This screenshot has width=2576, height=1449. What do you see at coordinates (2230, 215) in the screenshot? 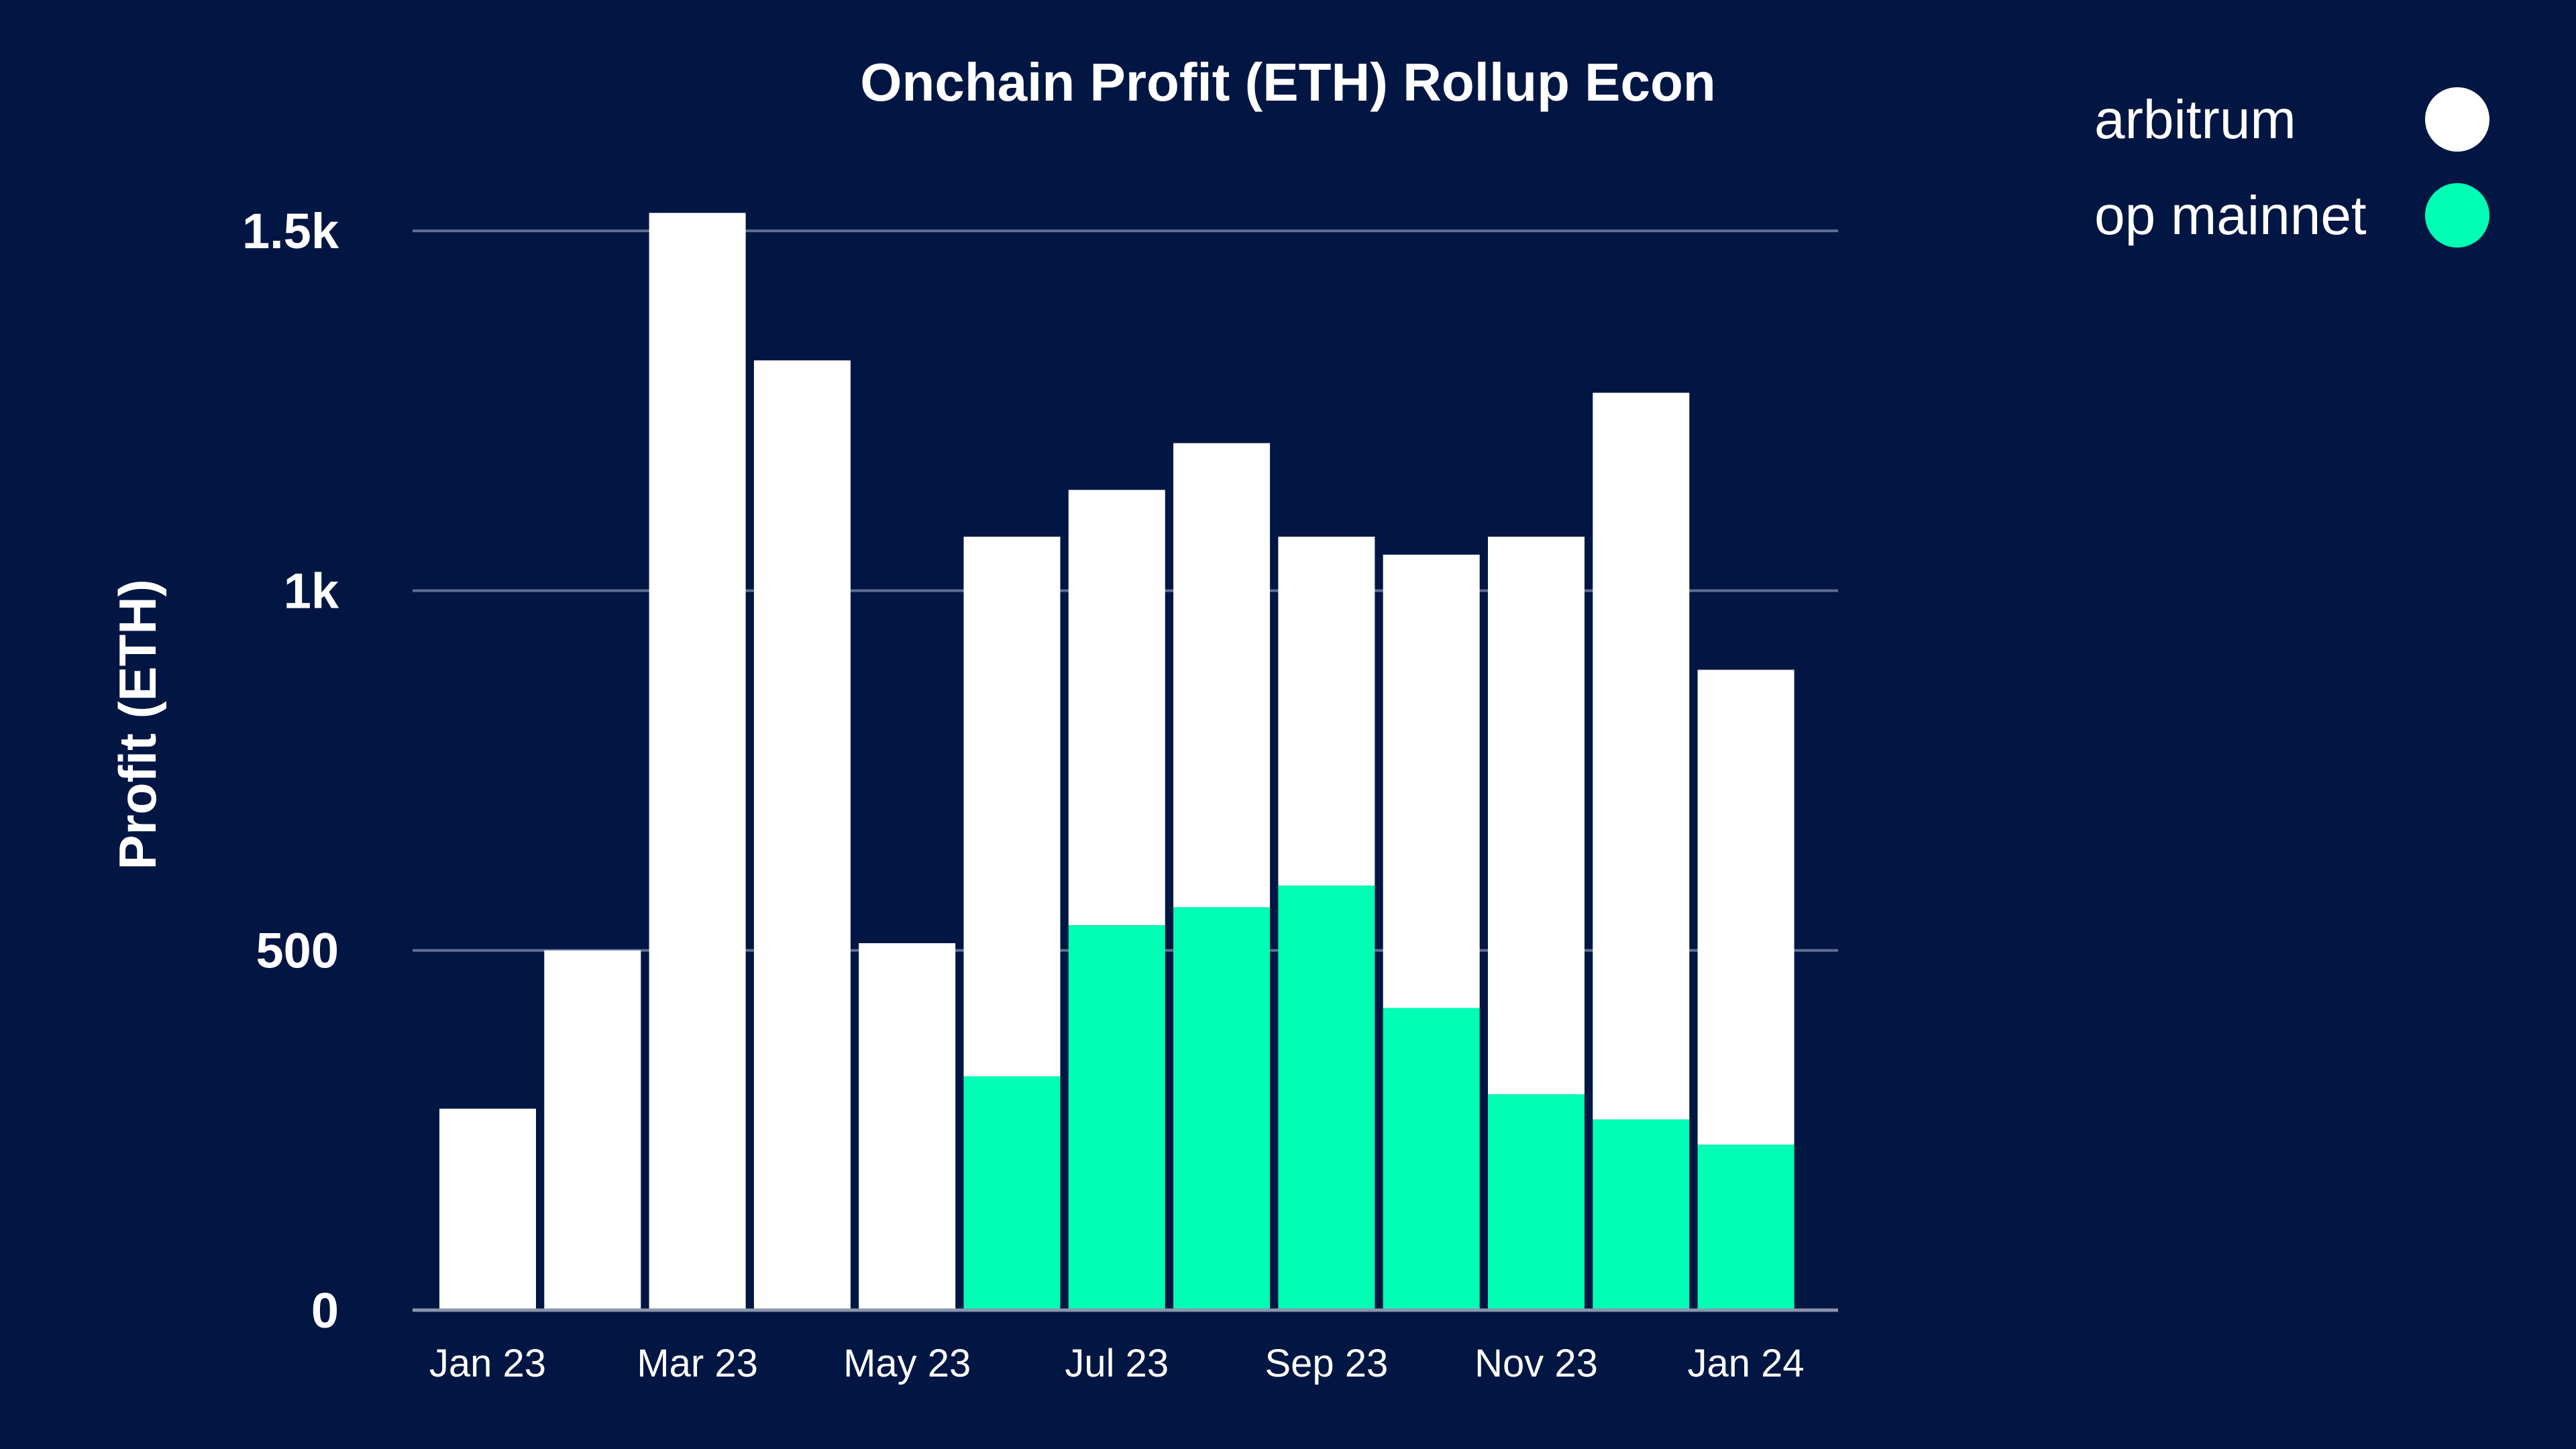
I see `legend-label: op mainnet` at bounding box center [2230, 215].